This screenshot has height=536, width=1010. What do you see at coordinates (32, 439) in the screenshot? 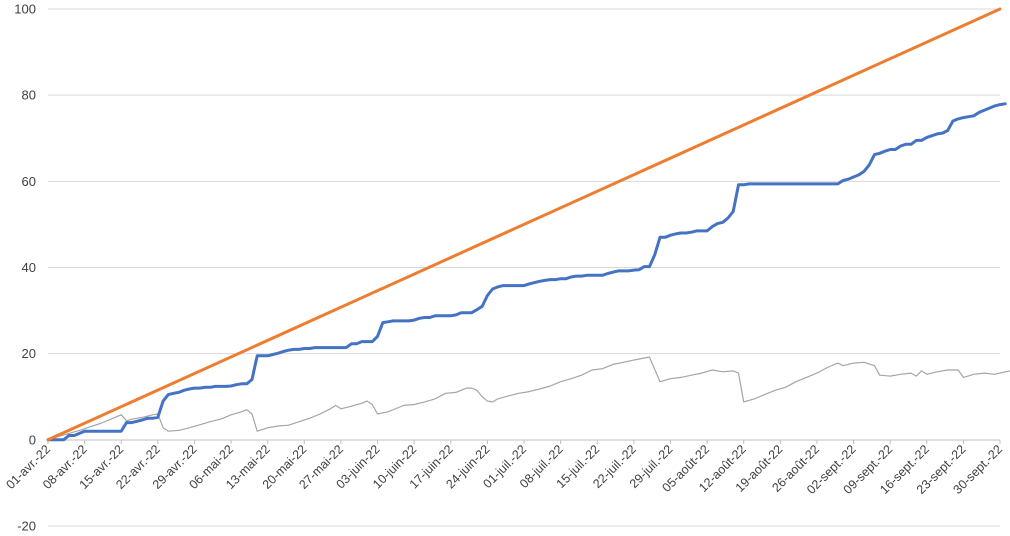
I see `y-tick-label: 0` at bounding box center [32, 439].